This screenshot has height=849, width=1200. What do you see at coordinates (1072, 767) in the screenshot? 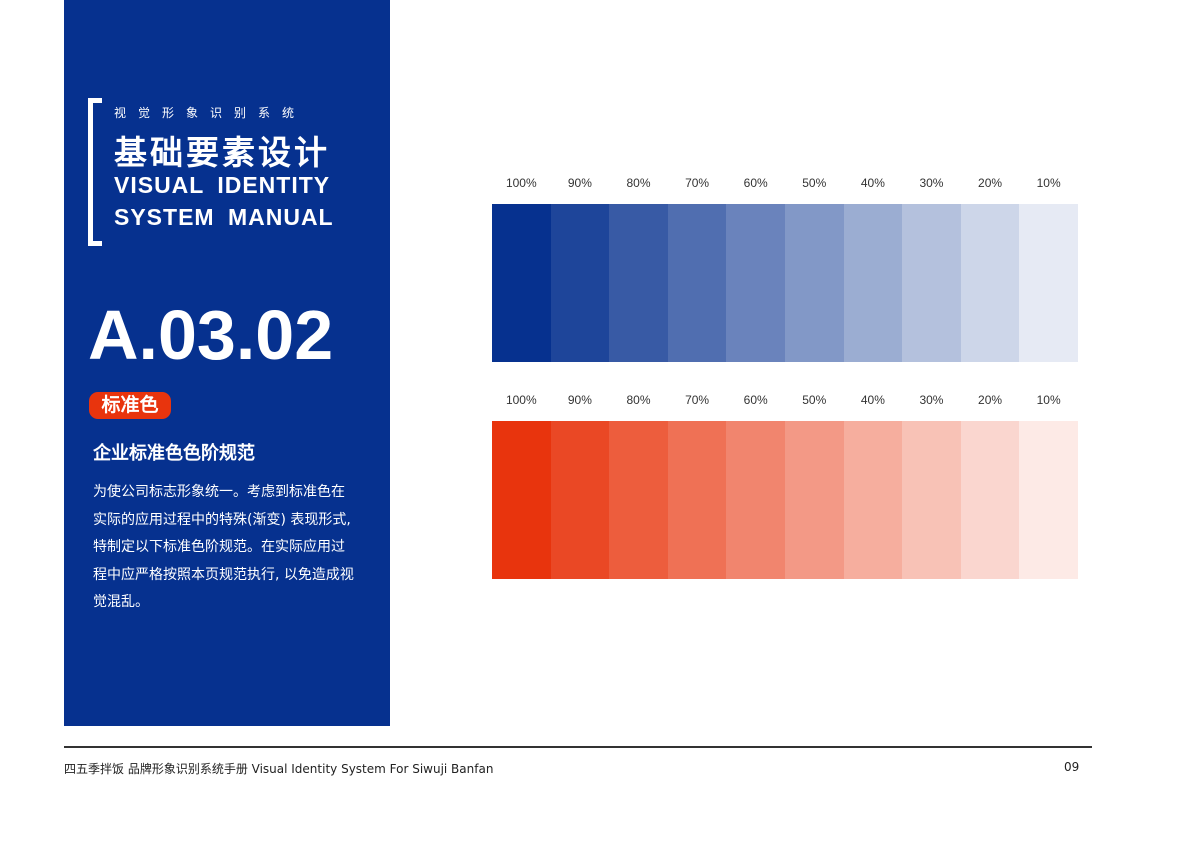
I see `page-number: 09` at bounding box center [1072, 767].